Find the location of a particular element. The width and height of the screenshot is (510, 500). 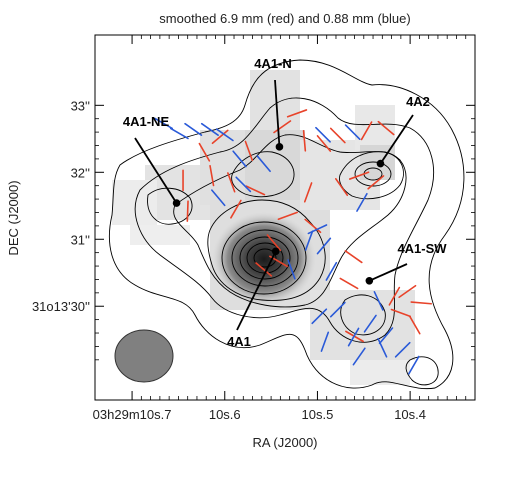

contour-4a2-mid is located at coordinates (373, 174).